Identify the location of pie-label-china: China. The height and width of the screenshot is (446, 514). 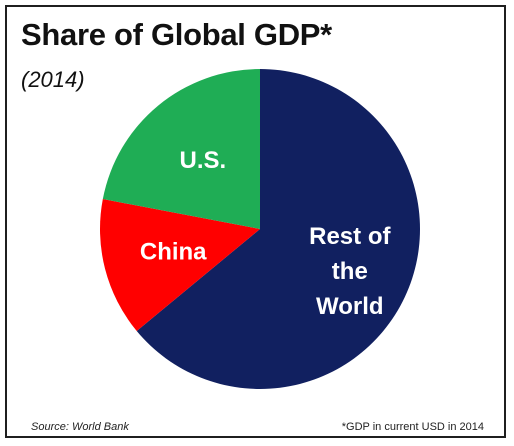
(173, 251).